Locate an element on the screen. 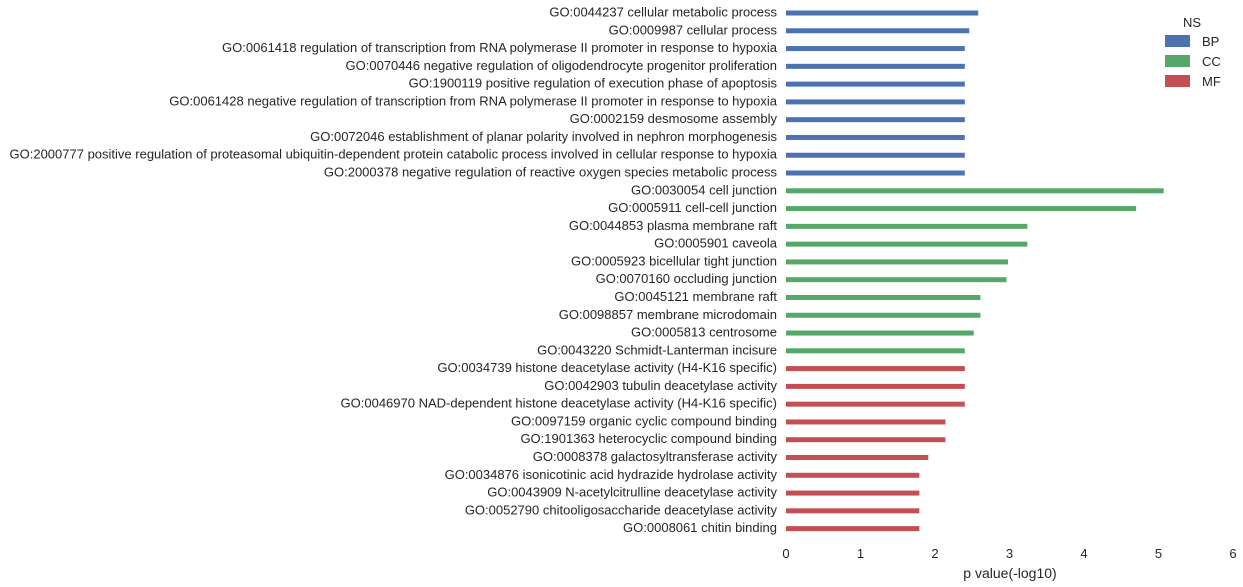  category-label: GO:0045121 membrane raft is located at coordinates (695, 296).